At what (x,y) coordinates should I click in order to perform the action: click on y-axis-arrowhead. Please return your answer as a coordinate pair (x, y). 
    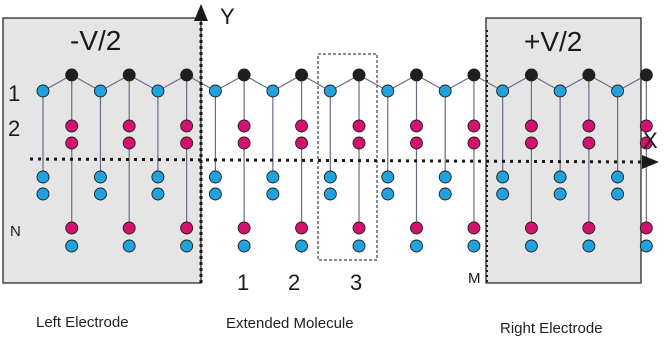
    Looking at the image, I should click on (201, 12).